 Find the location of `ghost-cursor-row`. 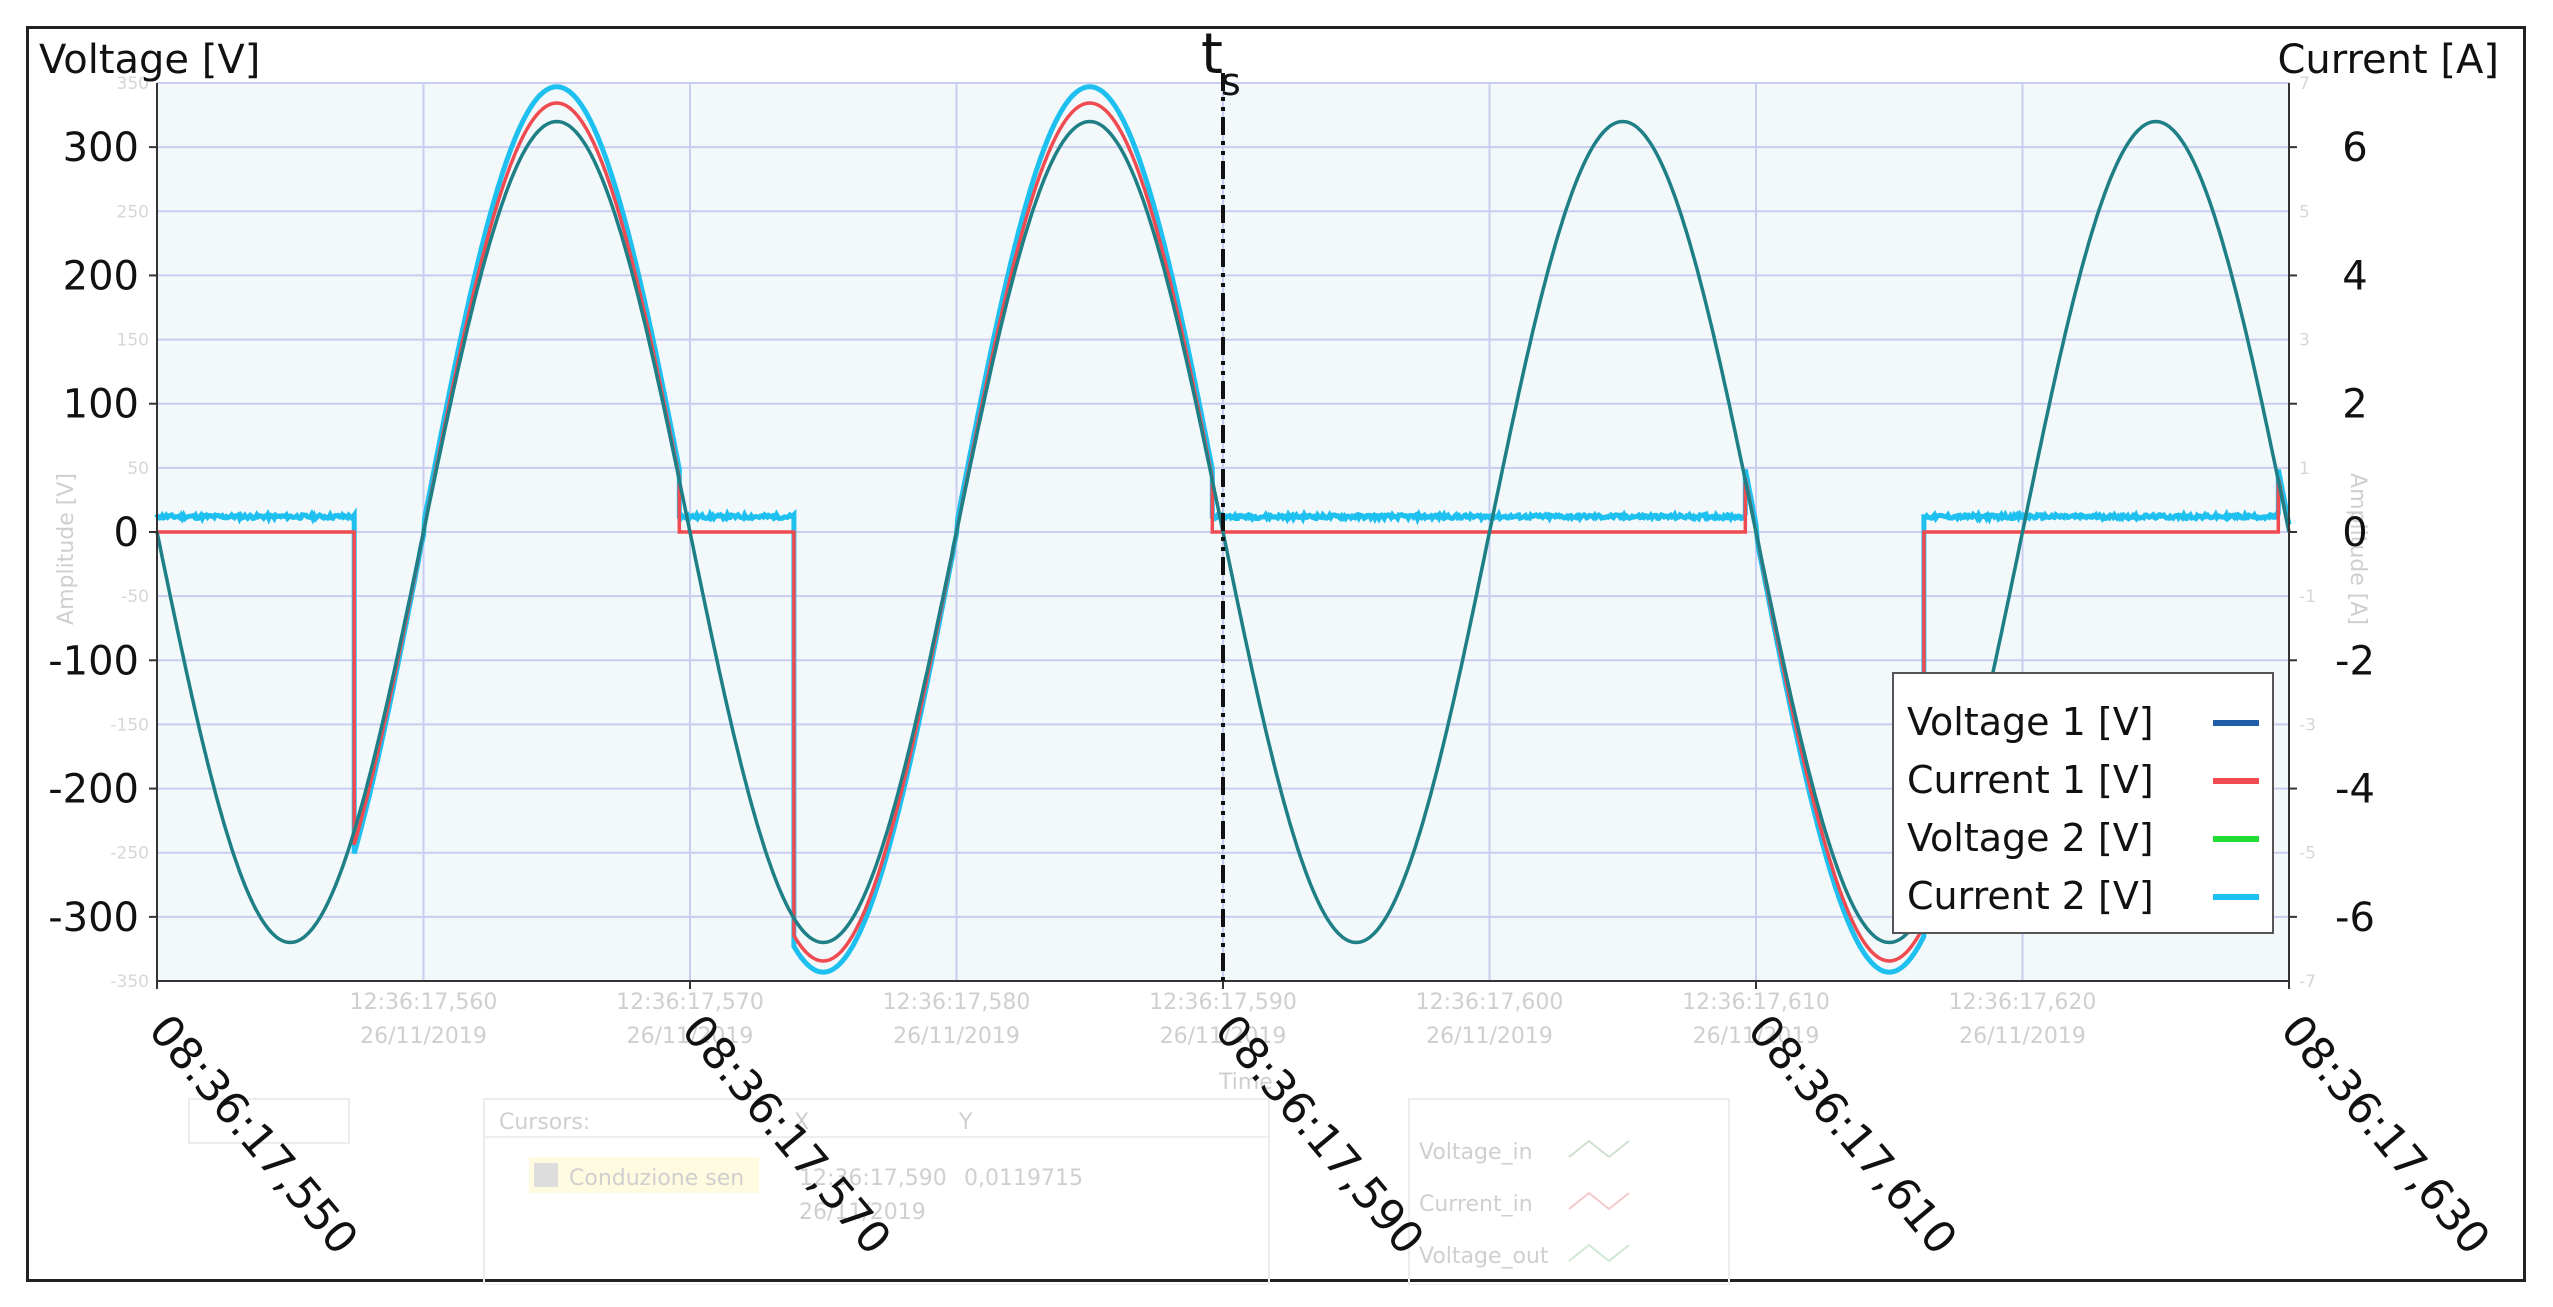

ghost-cursor-row is located at coordinates (644, 1175).